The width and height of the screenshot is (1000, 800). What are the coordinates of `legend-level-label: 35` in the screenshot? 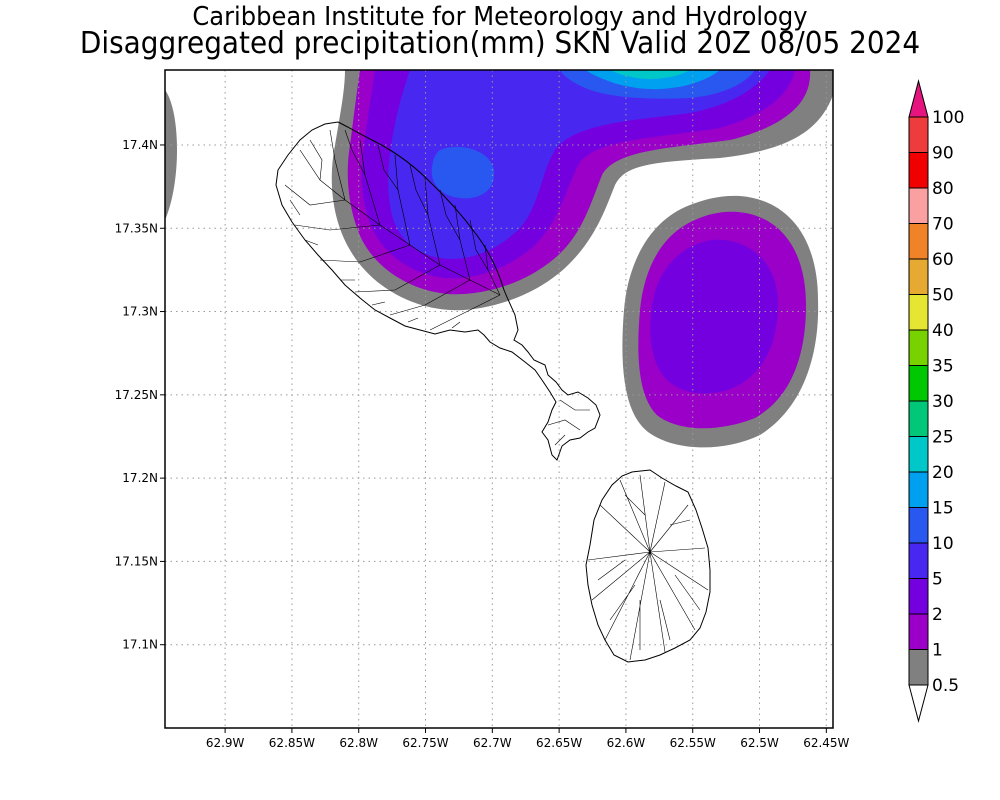 It's located at (943, 367).